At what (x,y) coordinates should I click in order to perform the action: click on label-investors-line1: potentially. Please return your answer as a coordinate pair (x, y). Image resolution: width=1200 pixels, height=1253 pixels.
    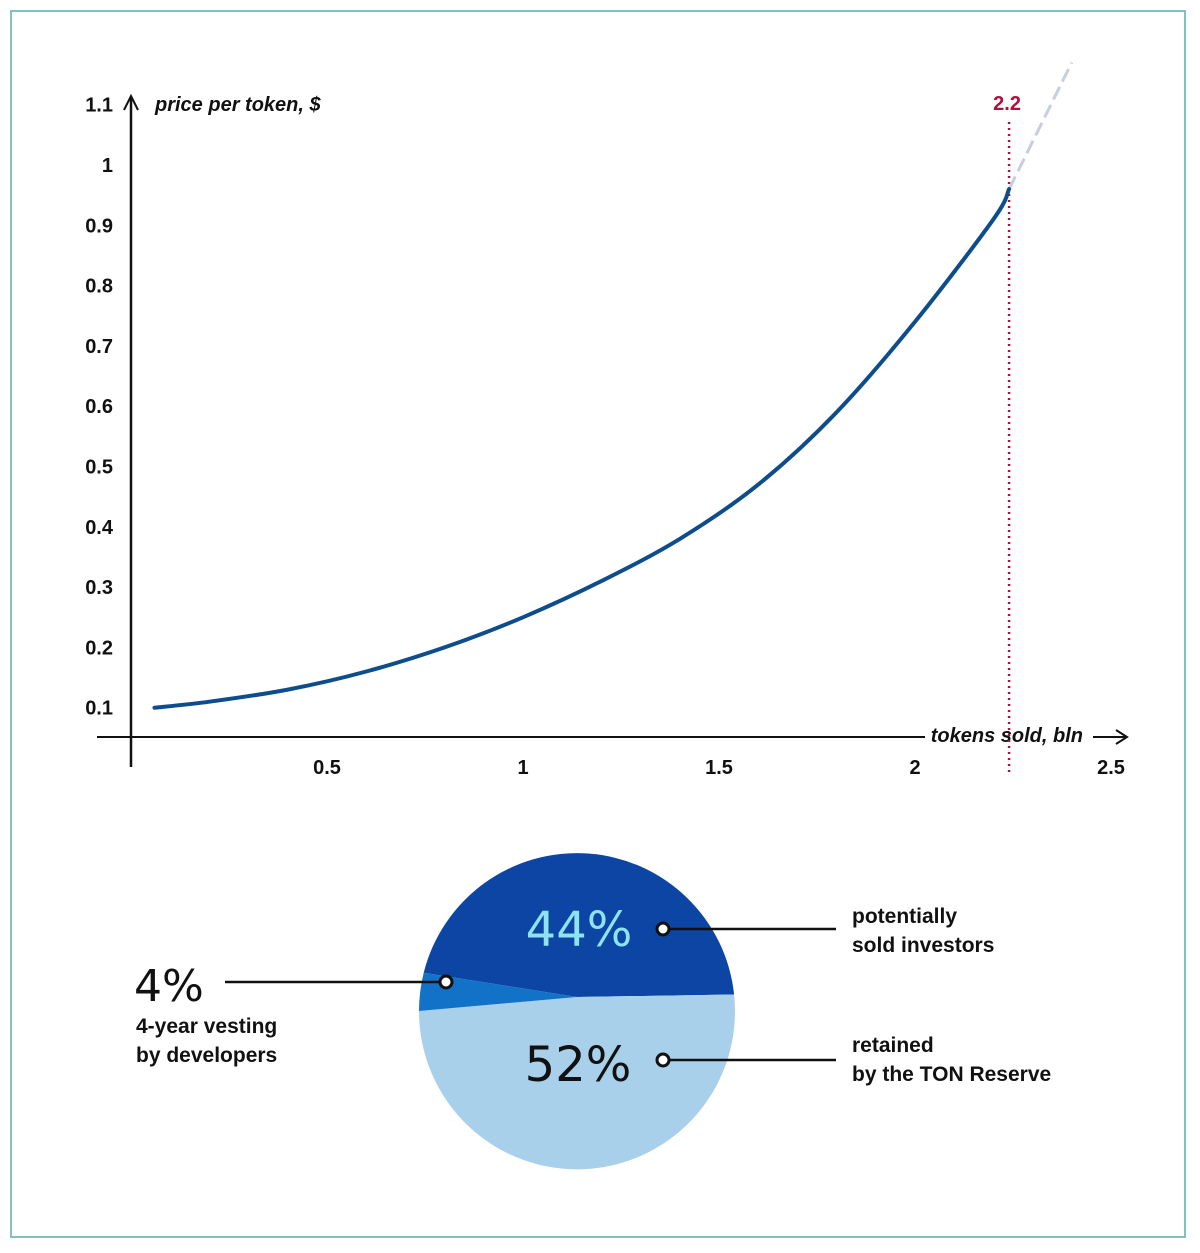
    Looking at the image, I should click on (904, 916).